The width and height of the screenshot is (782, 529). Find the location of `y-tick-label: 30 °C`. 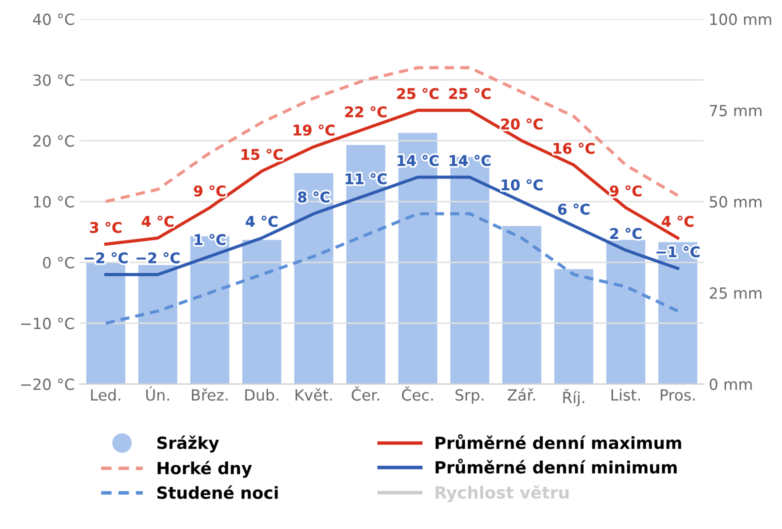

y-tick-label: 30 °C is located at coordinates (53, 80).